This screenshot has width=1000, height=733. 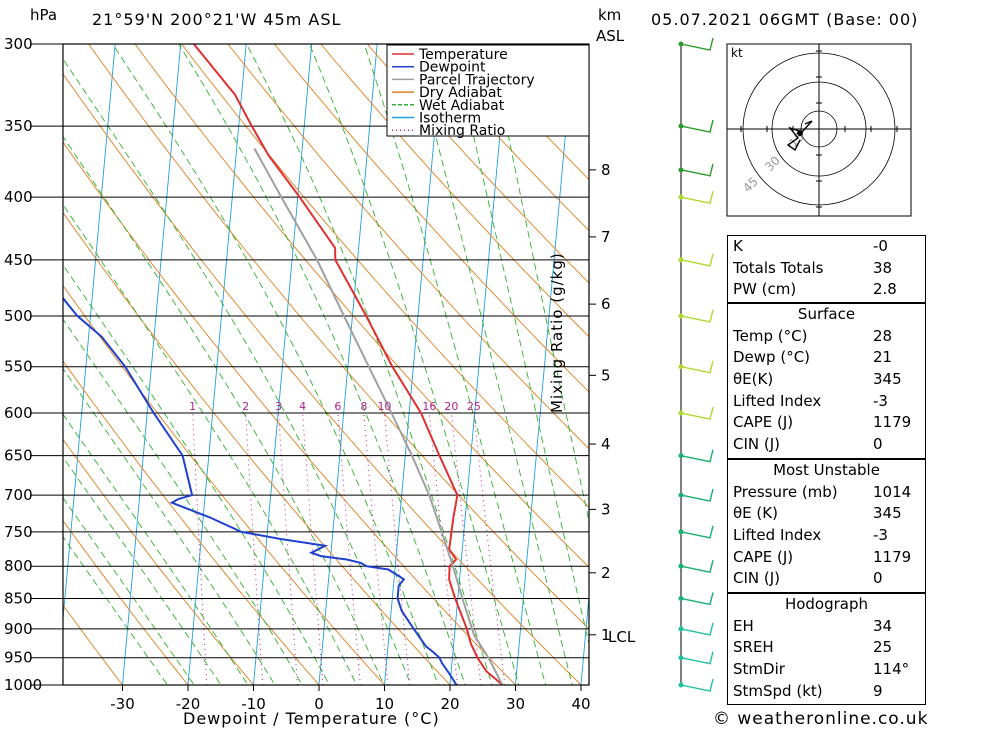 What do you see at coordinates (311, 718) in the screenshot?
I see `x-axis-title: Dewpoint / Temperature (°C)` at bounding box center [311, 718].